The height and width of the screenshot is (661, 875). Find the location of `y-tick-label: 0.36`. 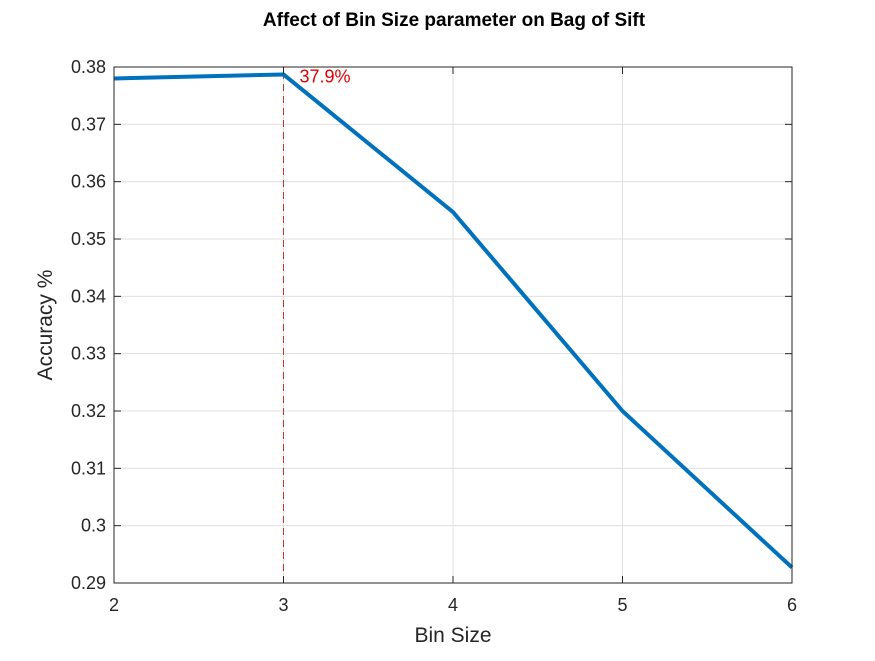

y-tick-label: 0.36 is located at coordinates (88, 182).